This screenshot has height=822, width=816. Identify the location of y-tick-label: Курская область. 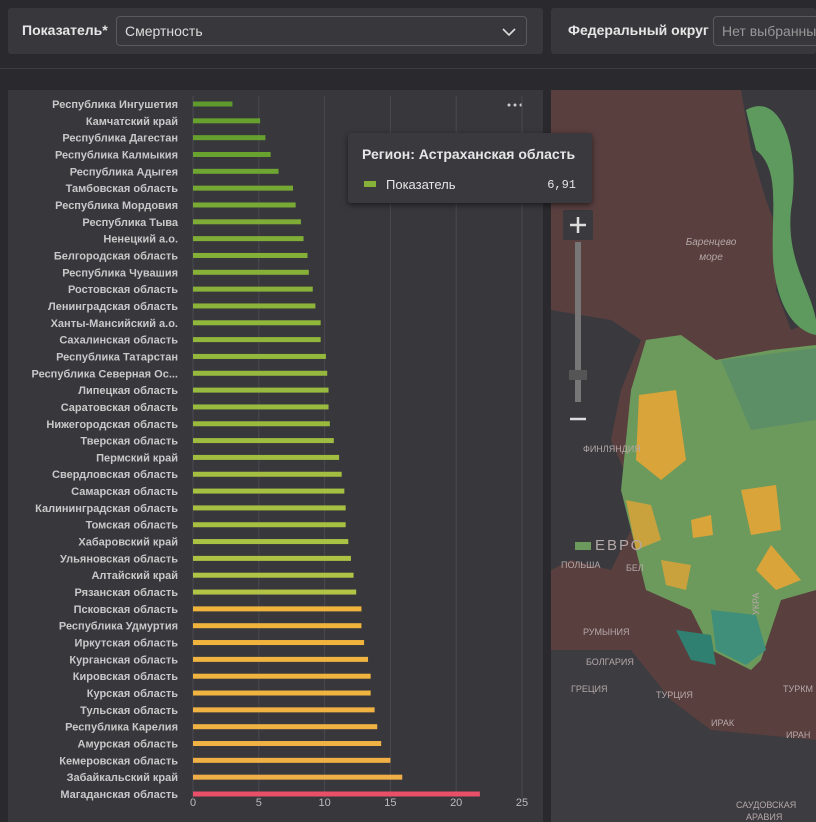
(132, 694).